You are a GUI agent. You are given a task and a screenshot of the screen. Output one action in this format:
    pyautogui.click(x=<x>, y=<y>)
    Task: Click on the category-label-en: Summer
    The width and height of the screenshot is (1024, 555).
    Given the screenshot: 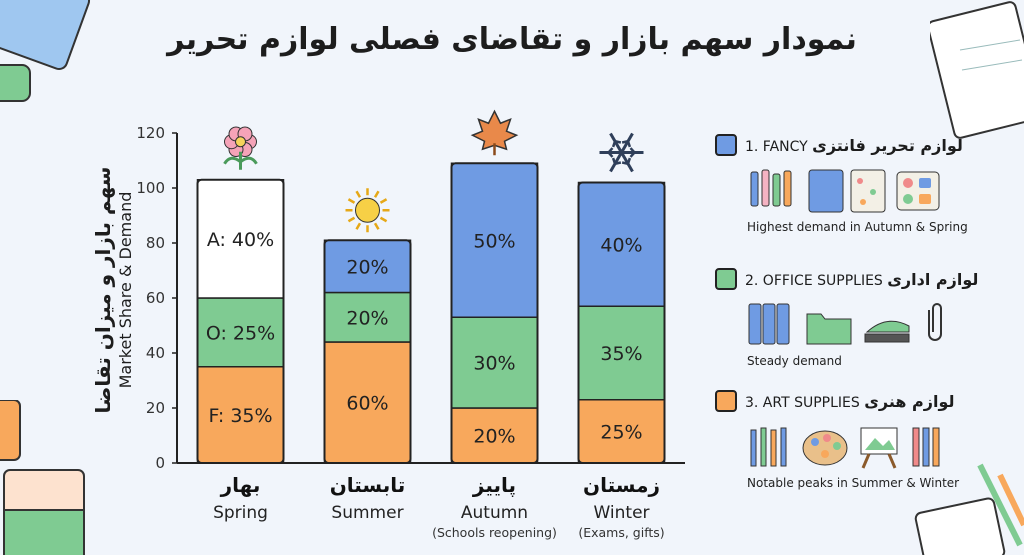 What is the action you would take?
    pyautogui.click(x=367, y=513)
    